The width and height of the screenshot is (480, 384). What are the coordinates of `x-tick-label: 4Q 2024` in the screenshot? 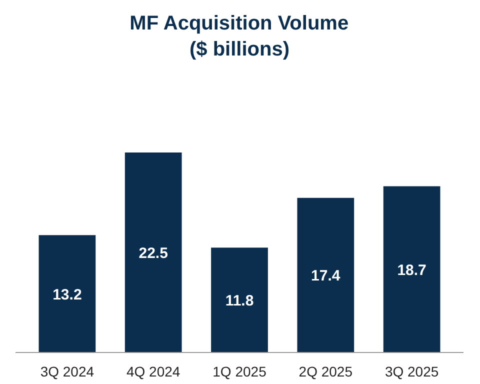 It's located at (153, 372).